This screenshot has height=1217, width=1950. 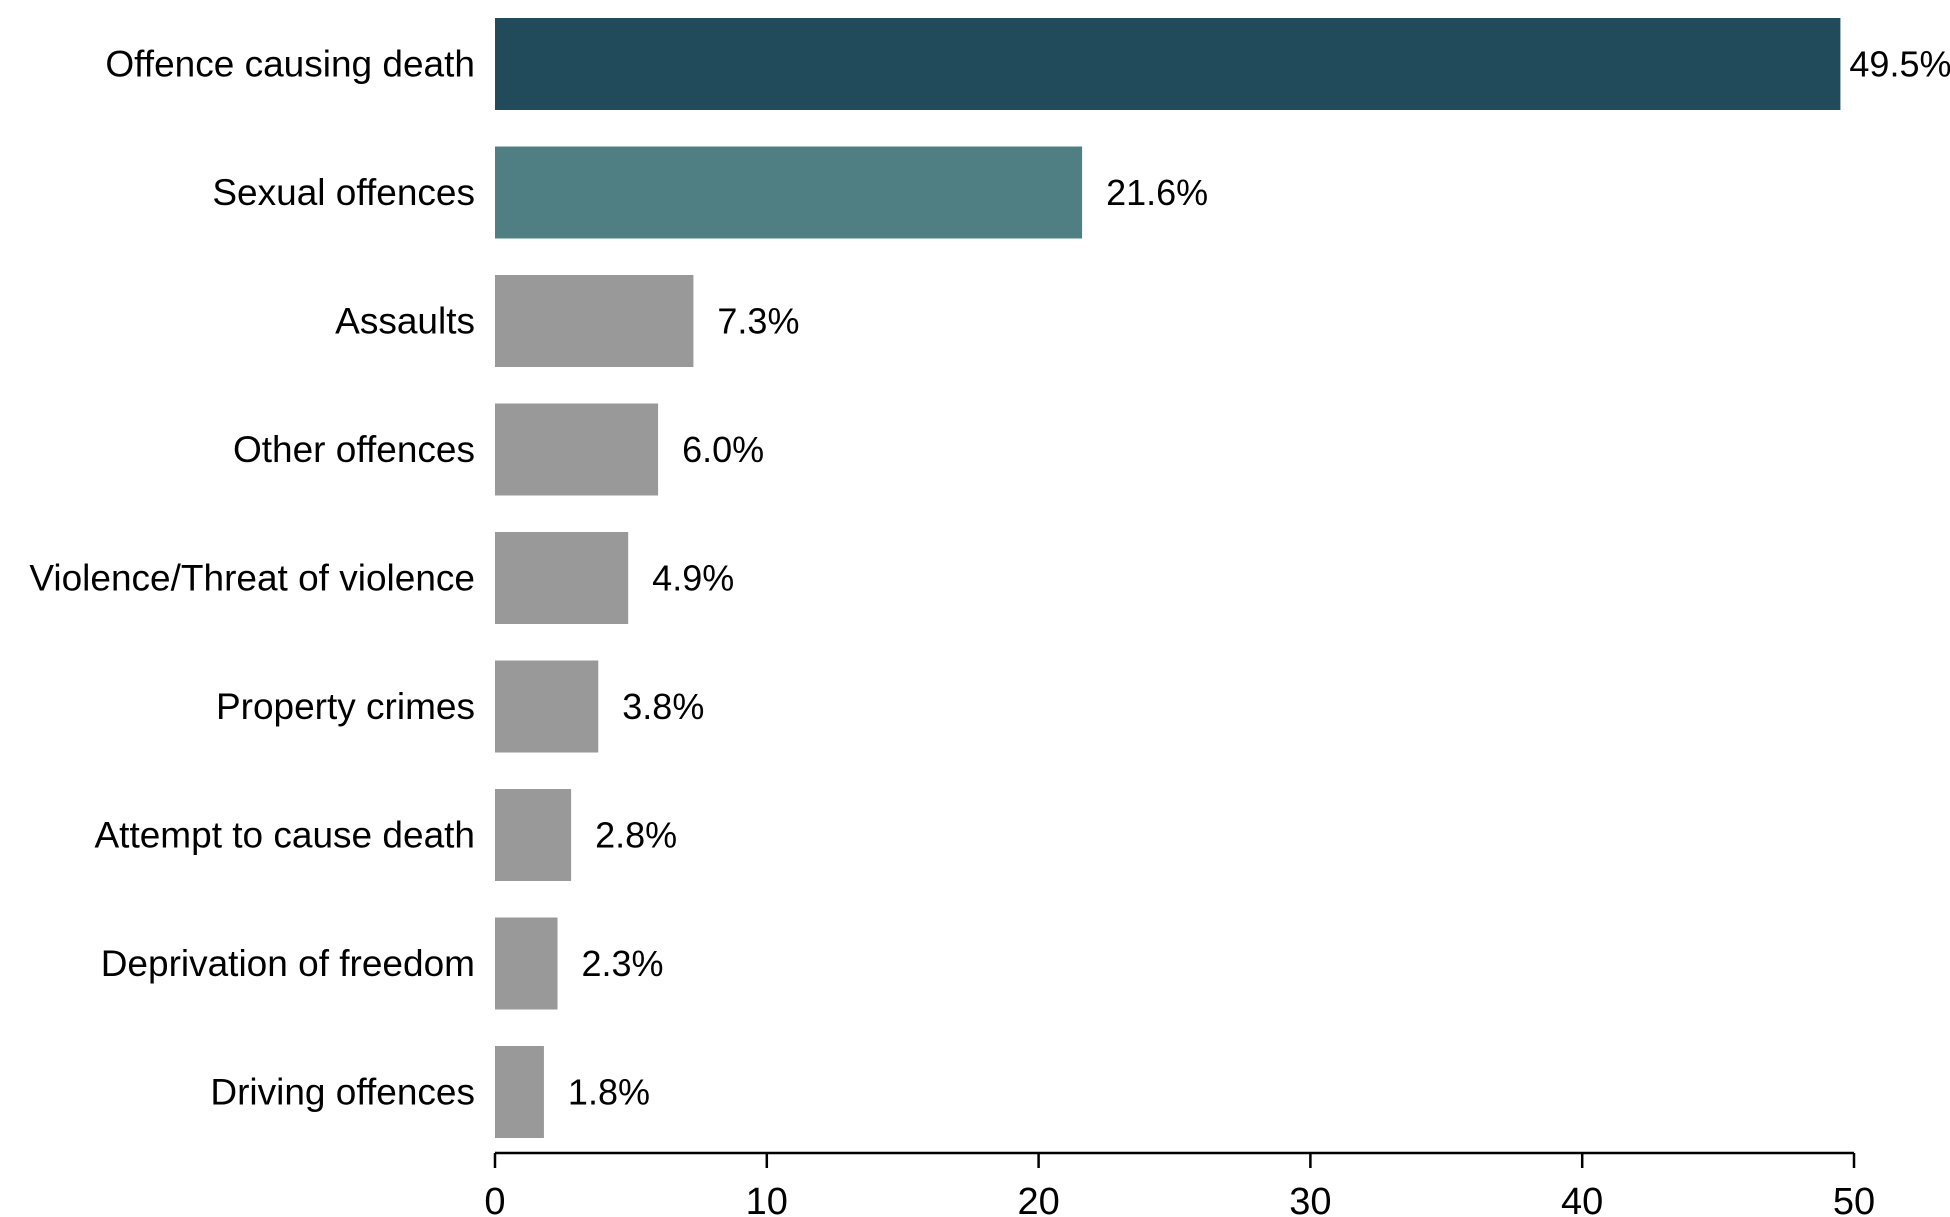 I want to click on value-label-driving-offences: 1.8%, so click(x=609, y=1092).